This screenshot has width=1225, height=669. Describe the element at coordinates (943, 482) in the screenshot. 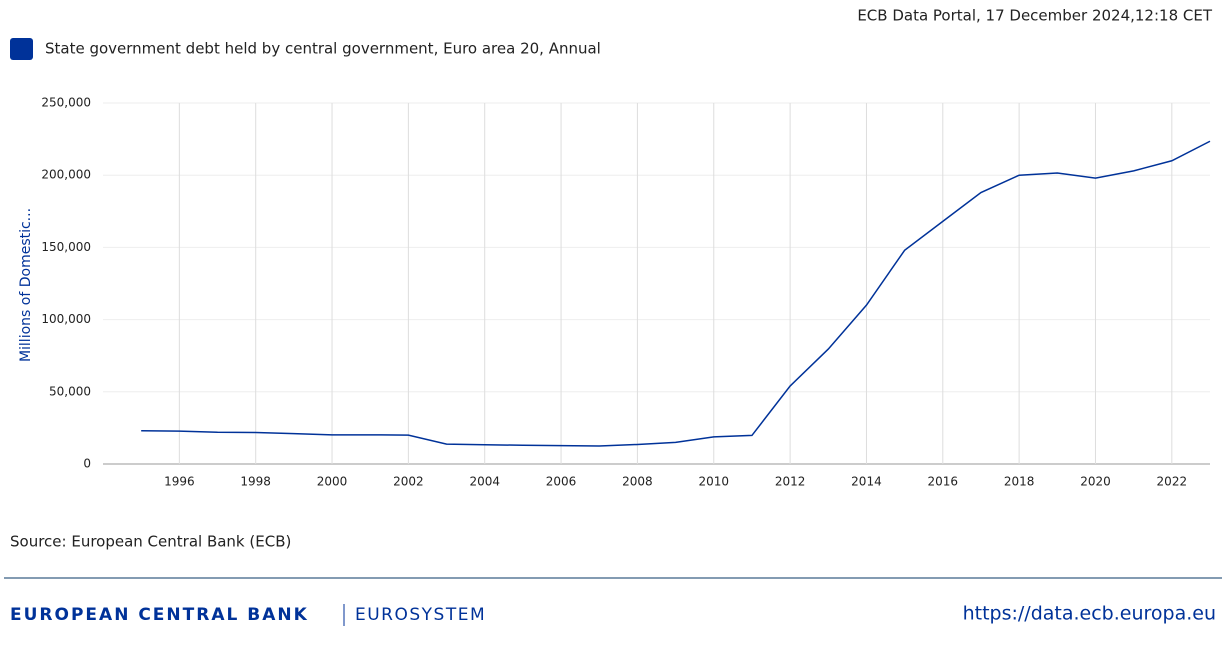

I see `x-tick-label: 2016` at that location.